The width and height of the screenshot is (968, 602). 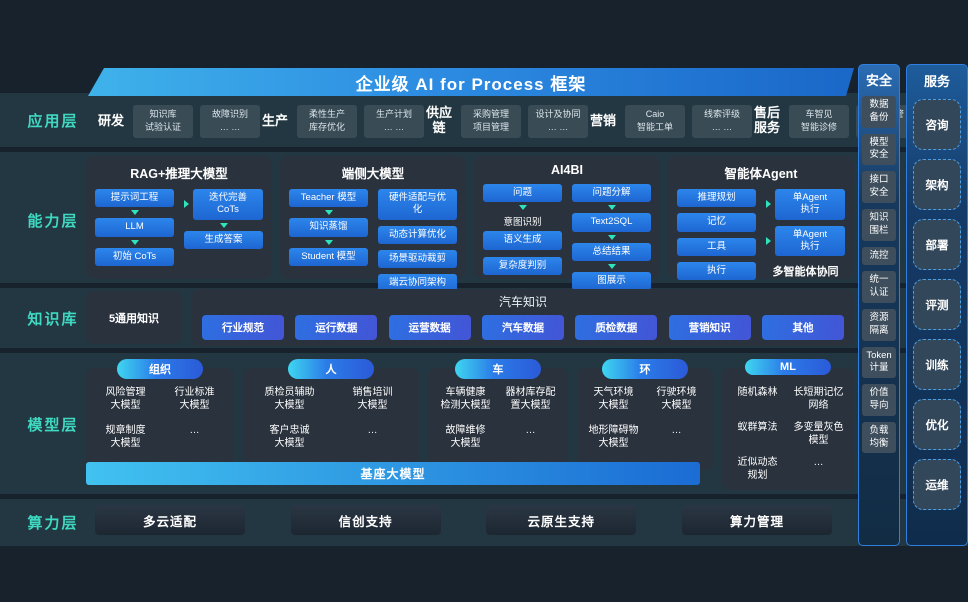 I want to click on model-item: 地形障碍物 大模型, so click(x=613, y=437).